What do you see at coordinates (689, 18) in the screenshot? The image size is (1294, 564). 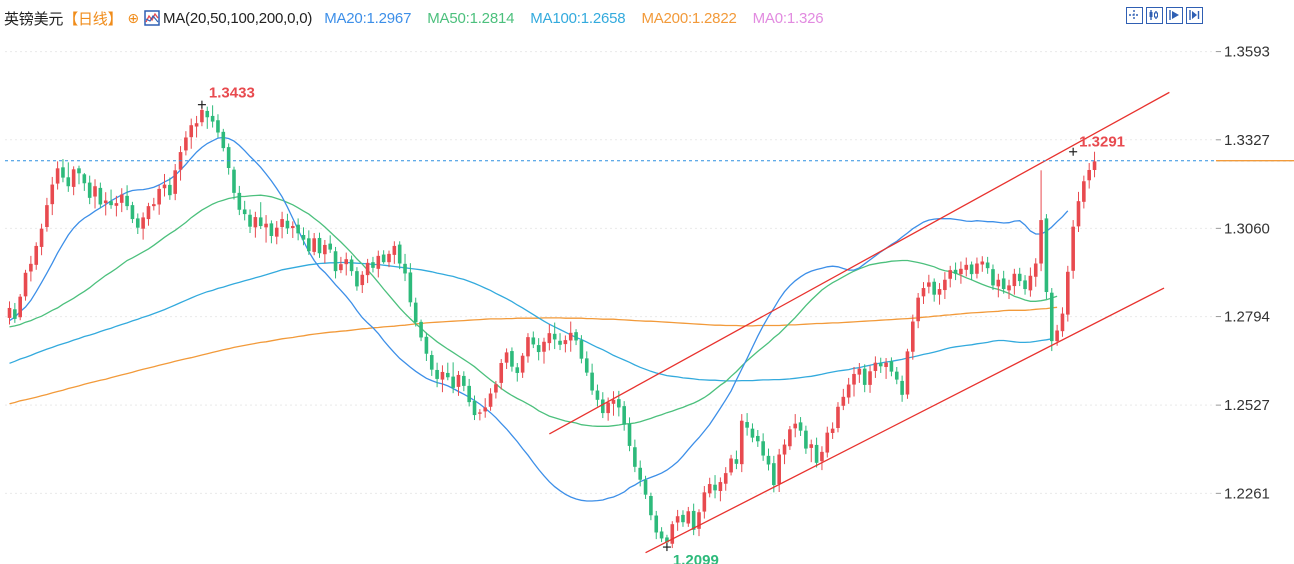 I see `ma-value-3: MA200:1.2822` at bounding box center [689, 18].